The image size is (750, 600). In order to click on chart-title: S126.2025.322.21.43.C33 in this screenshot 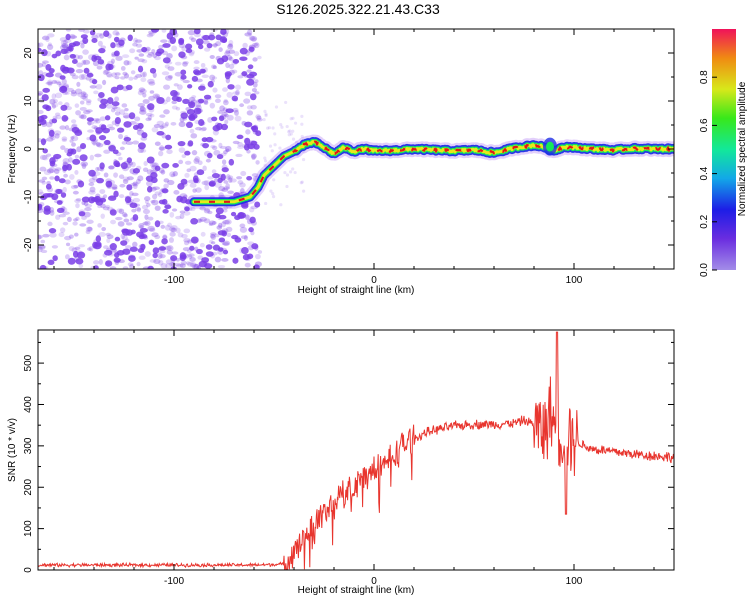, I will do `click(358, 9)`.